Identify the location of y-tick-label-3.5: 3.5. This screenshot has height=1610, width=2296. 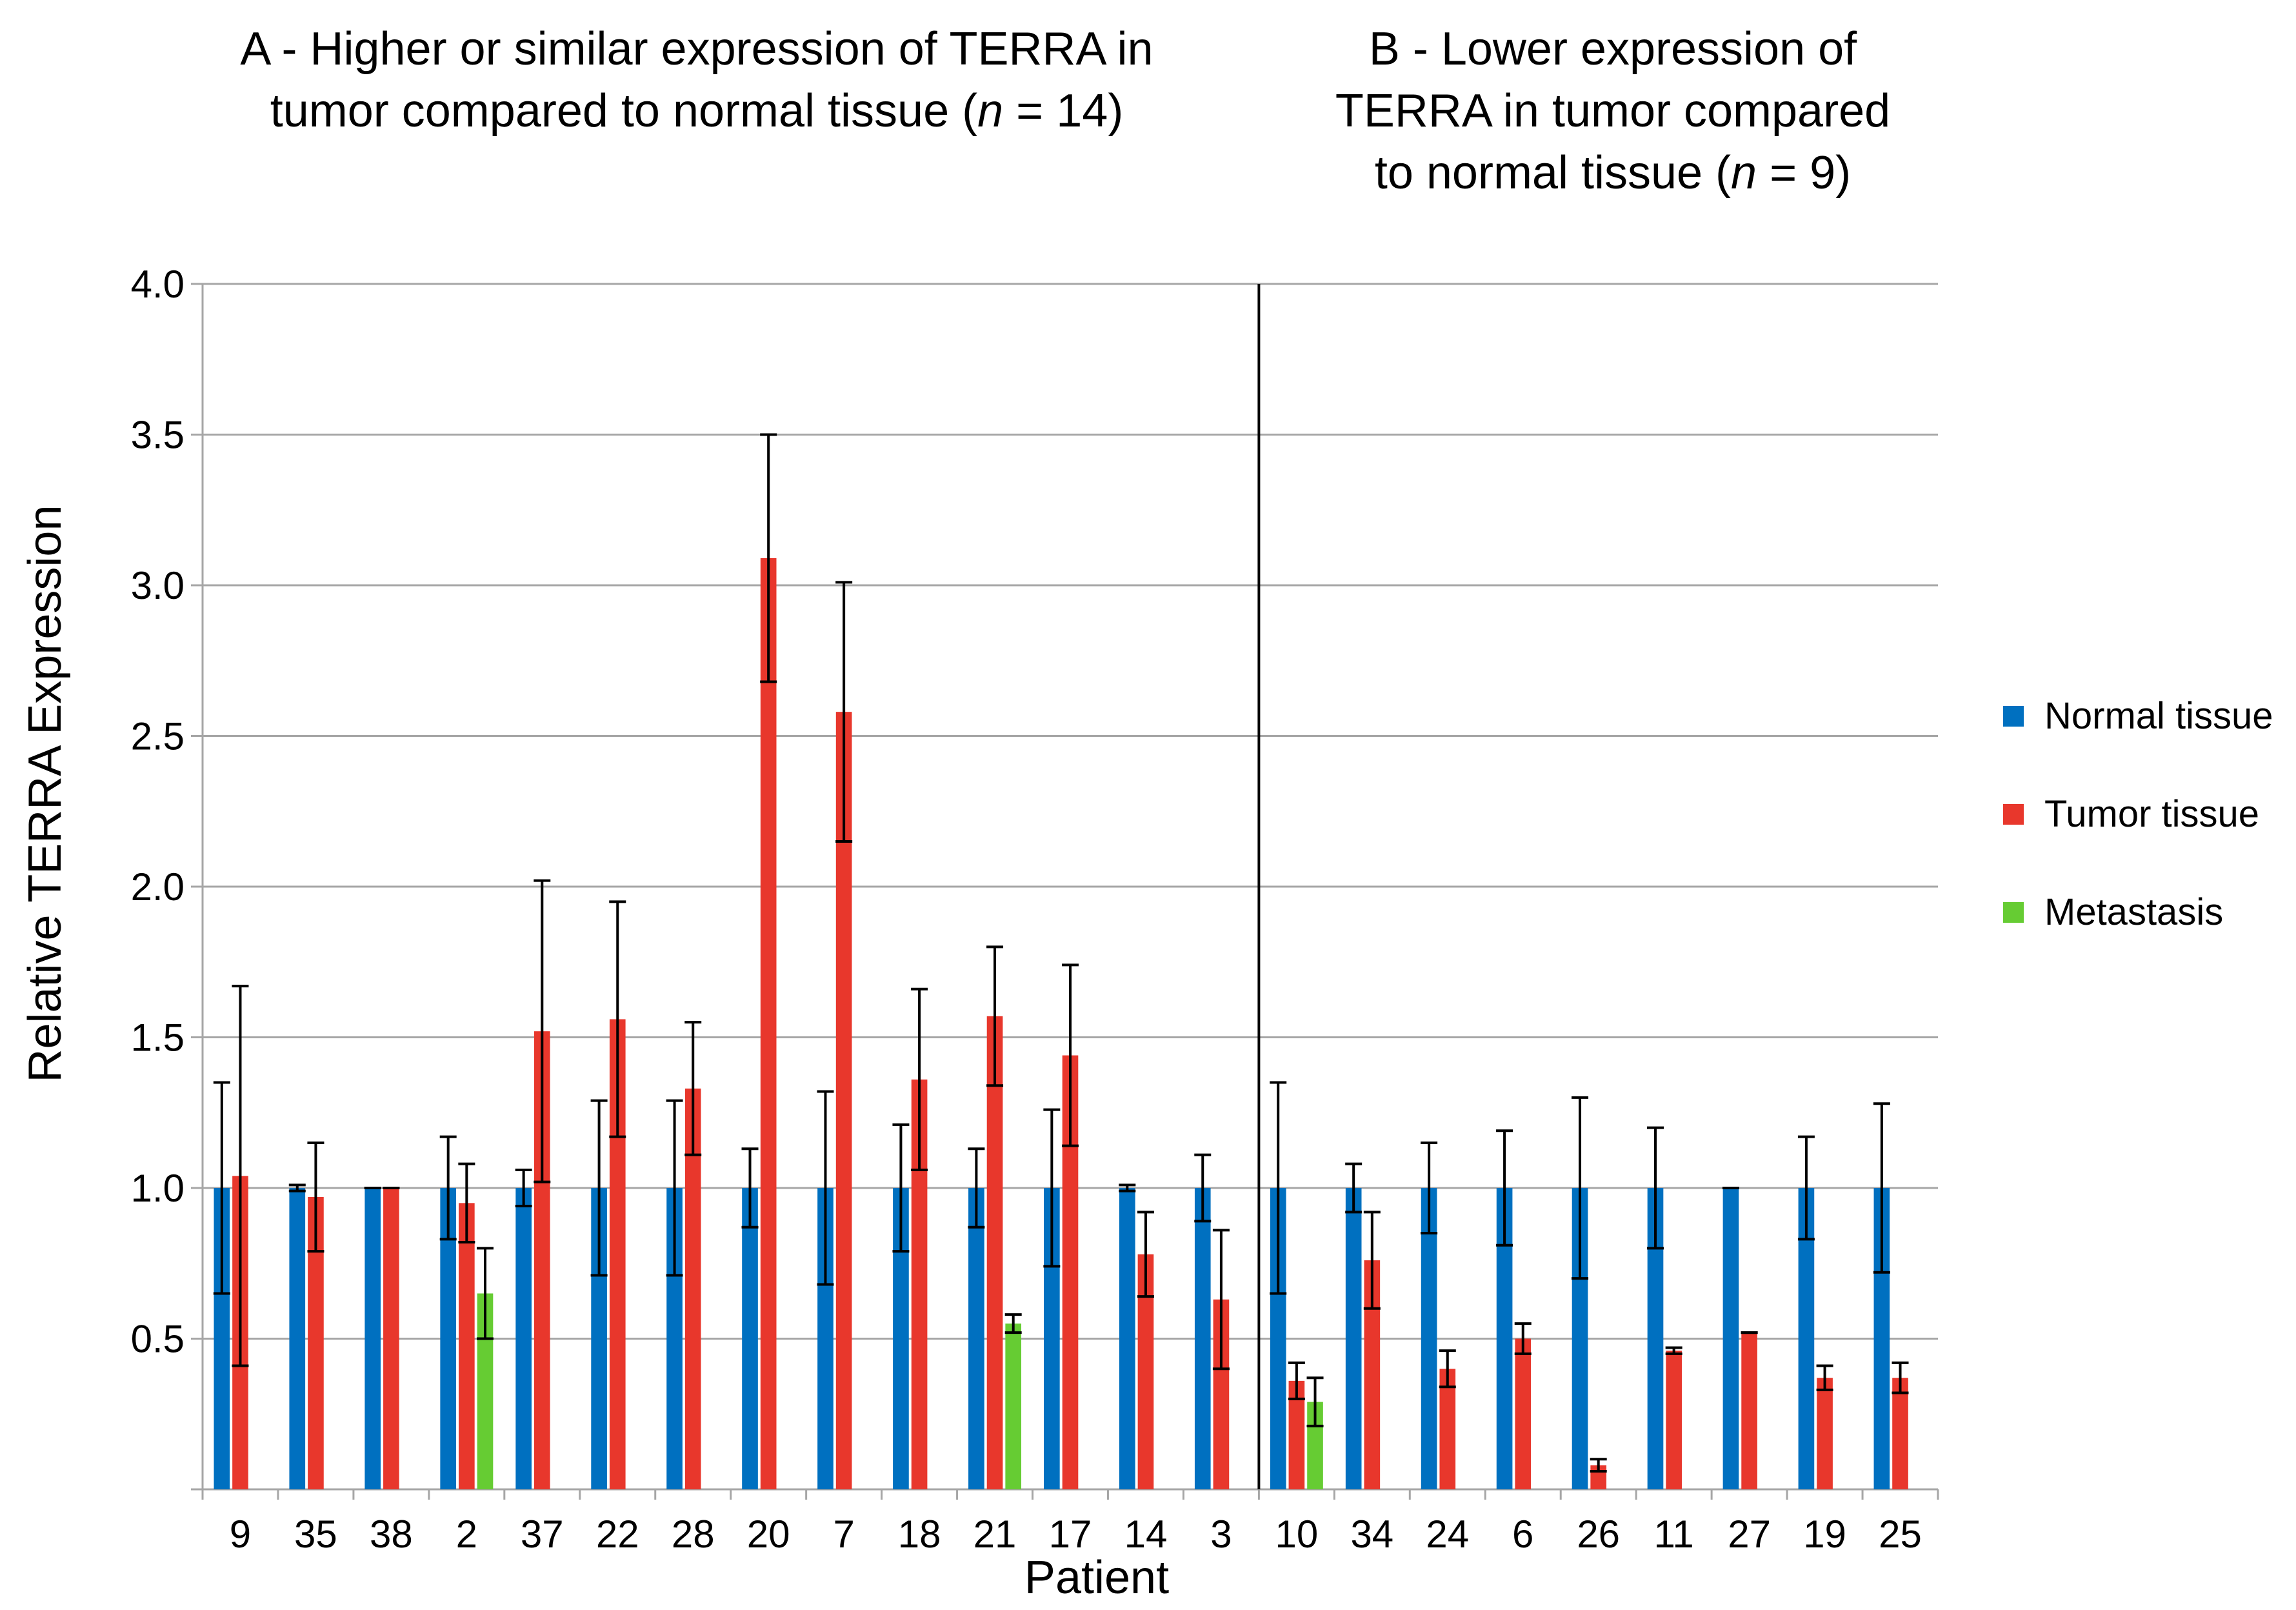
(158, 435).